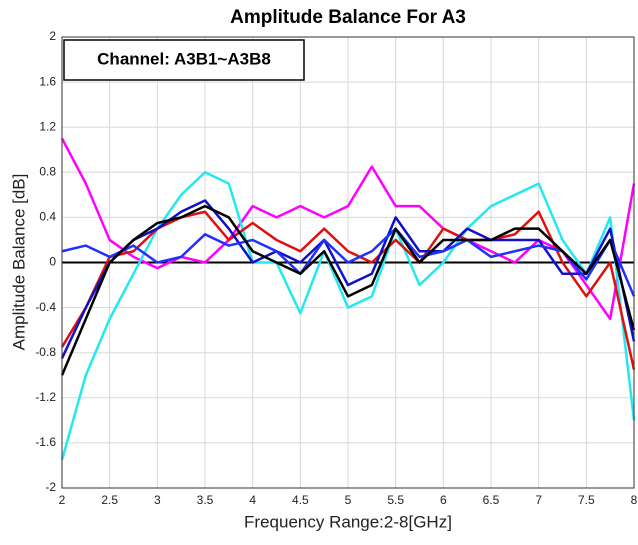  What do you see at coordinates (52, 262) in the screenshot?
I see `y-tick-label: 0` at bounding box center [52, 262].